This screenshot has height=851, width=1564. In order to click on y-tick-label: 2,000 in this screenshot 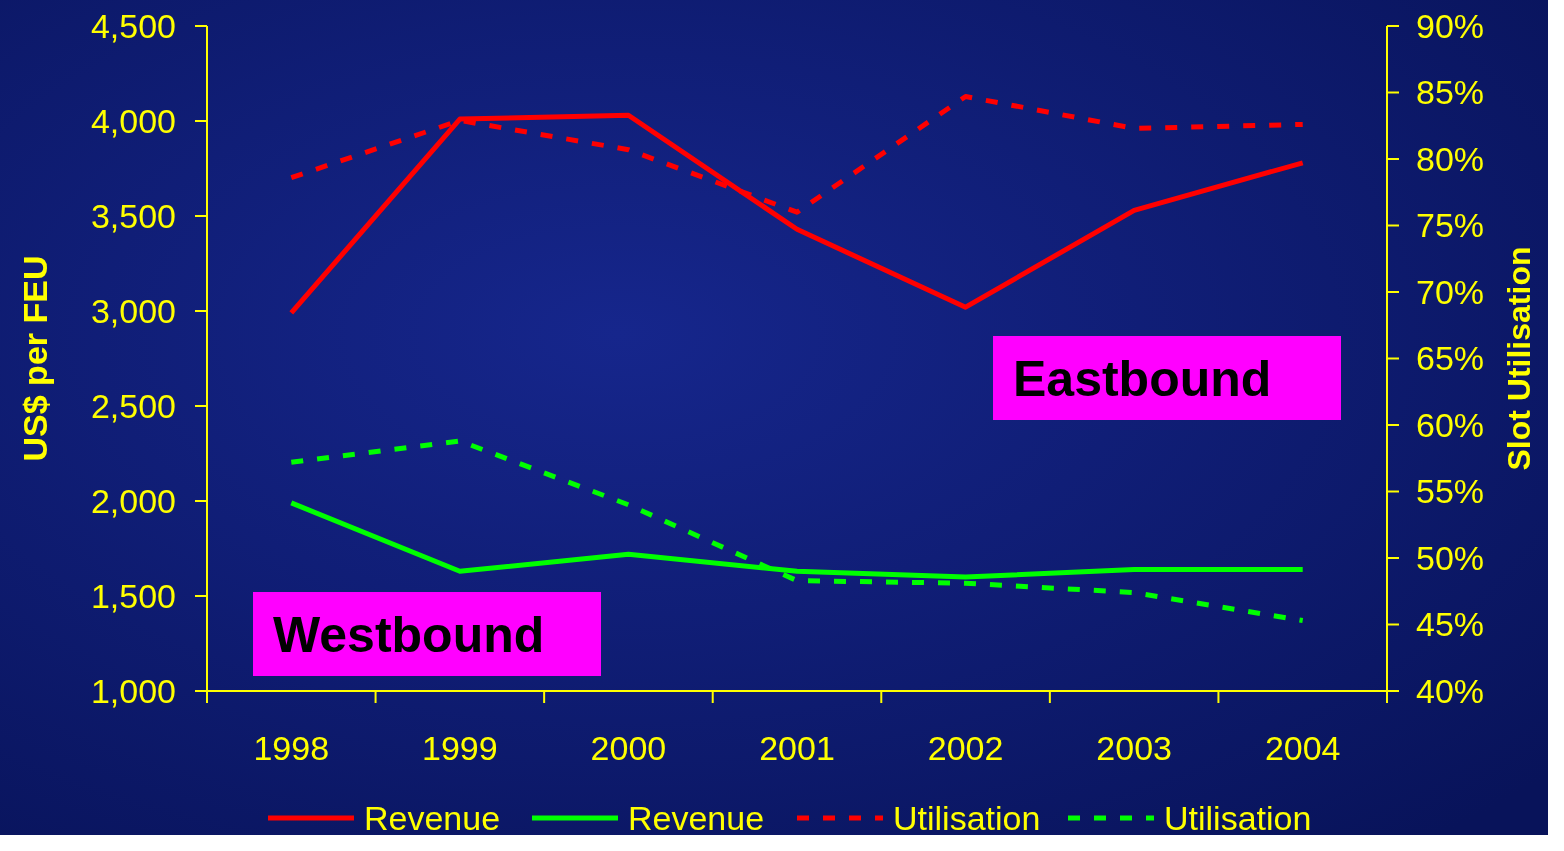, I will do `click(133, 500)`.